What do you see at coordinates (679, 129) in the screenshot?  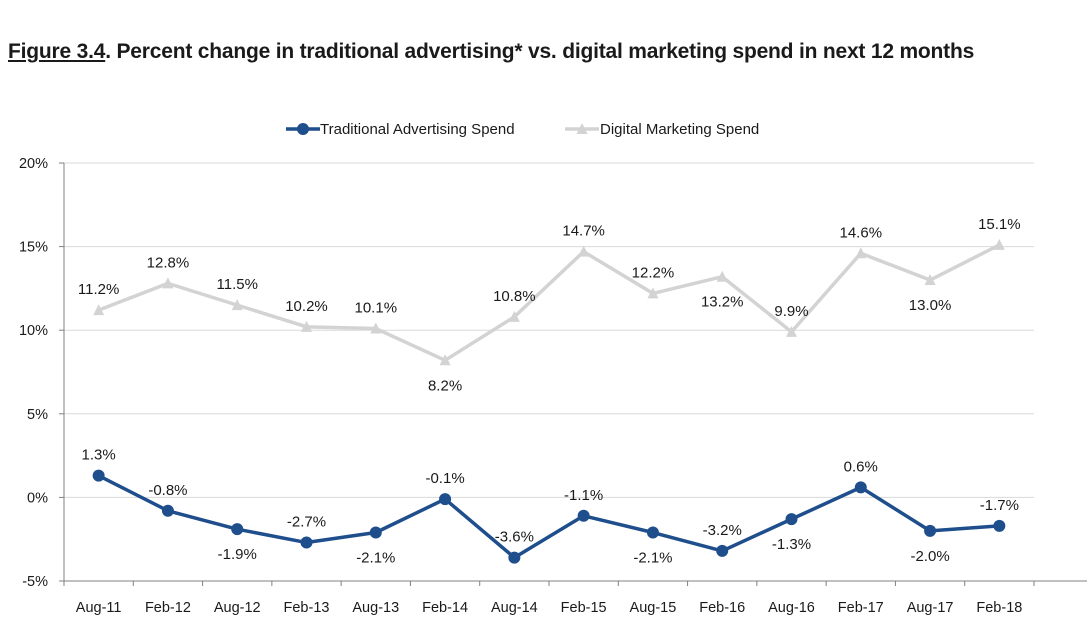 I see `legend-label: Digital Marketing Spend` at bounding box center [679, 129].